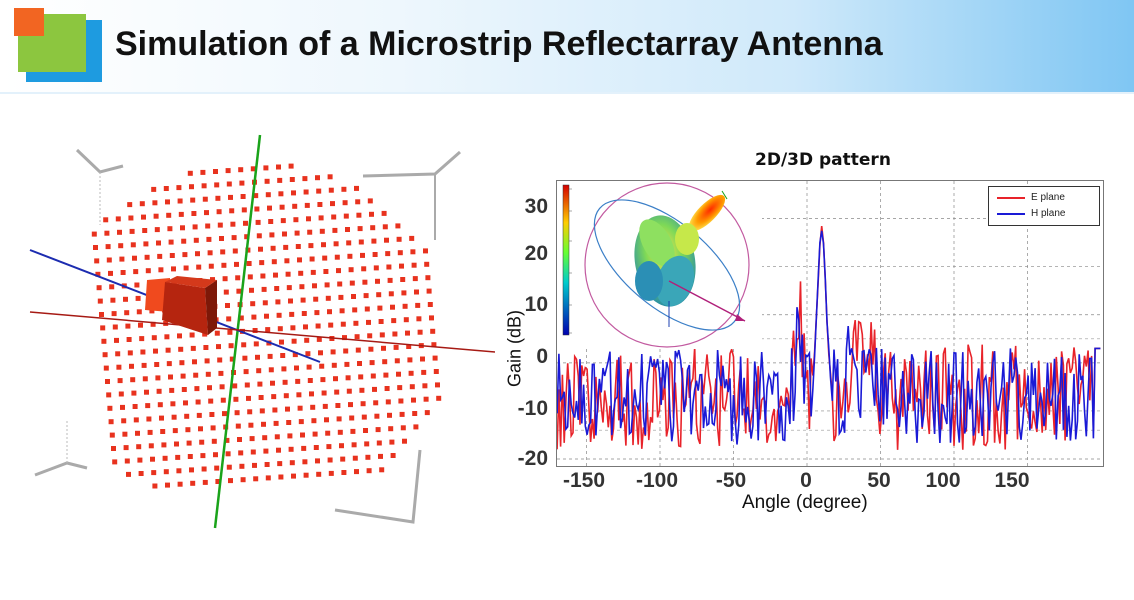  I want to click on y-tick-neg20: -20, so click(532, 458).